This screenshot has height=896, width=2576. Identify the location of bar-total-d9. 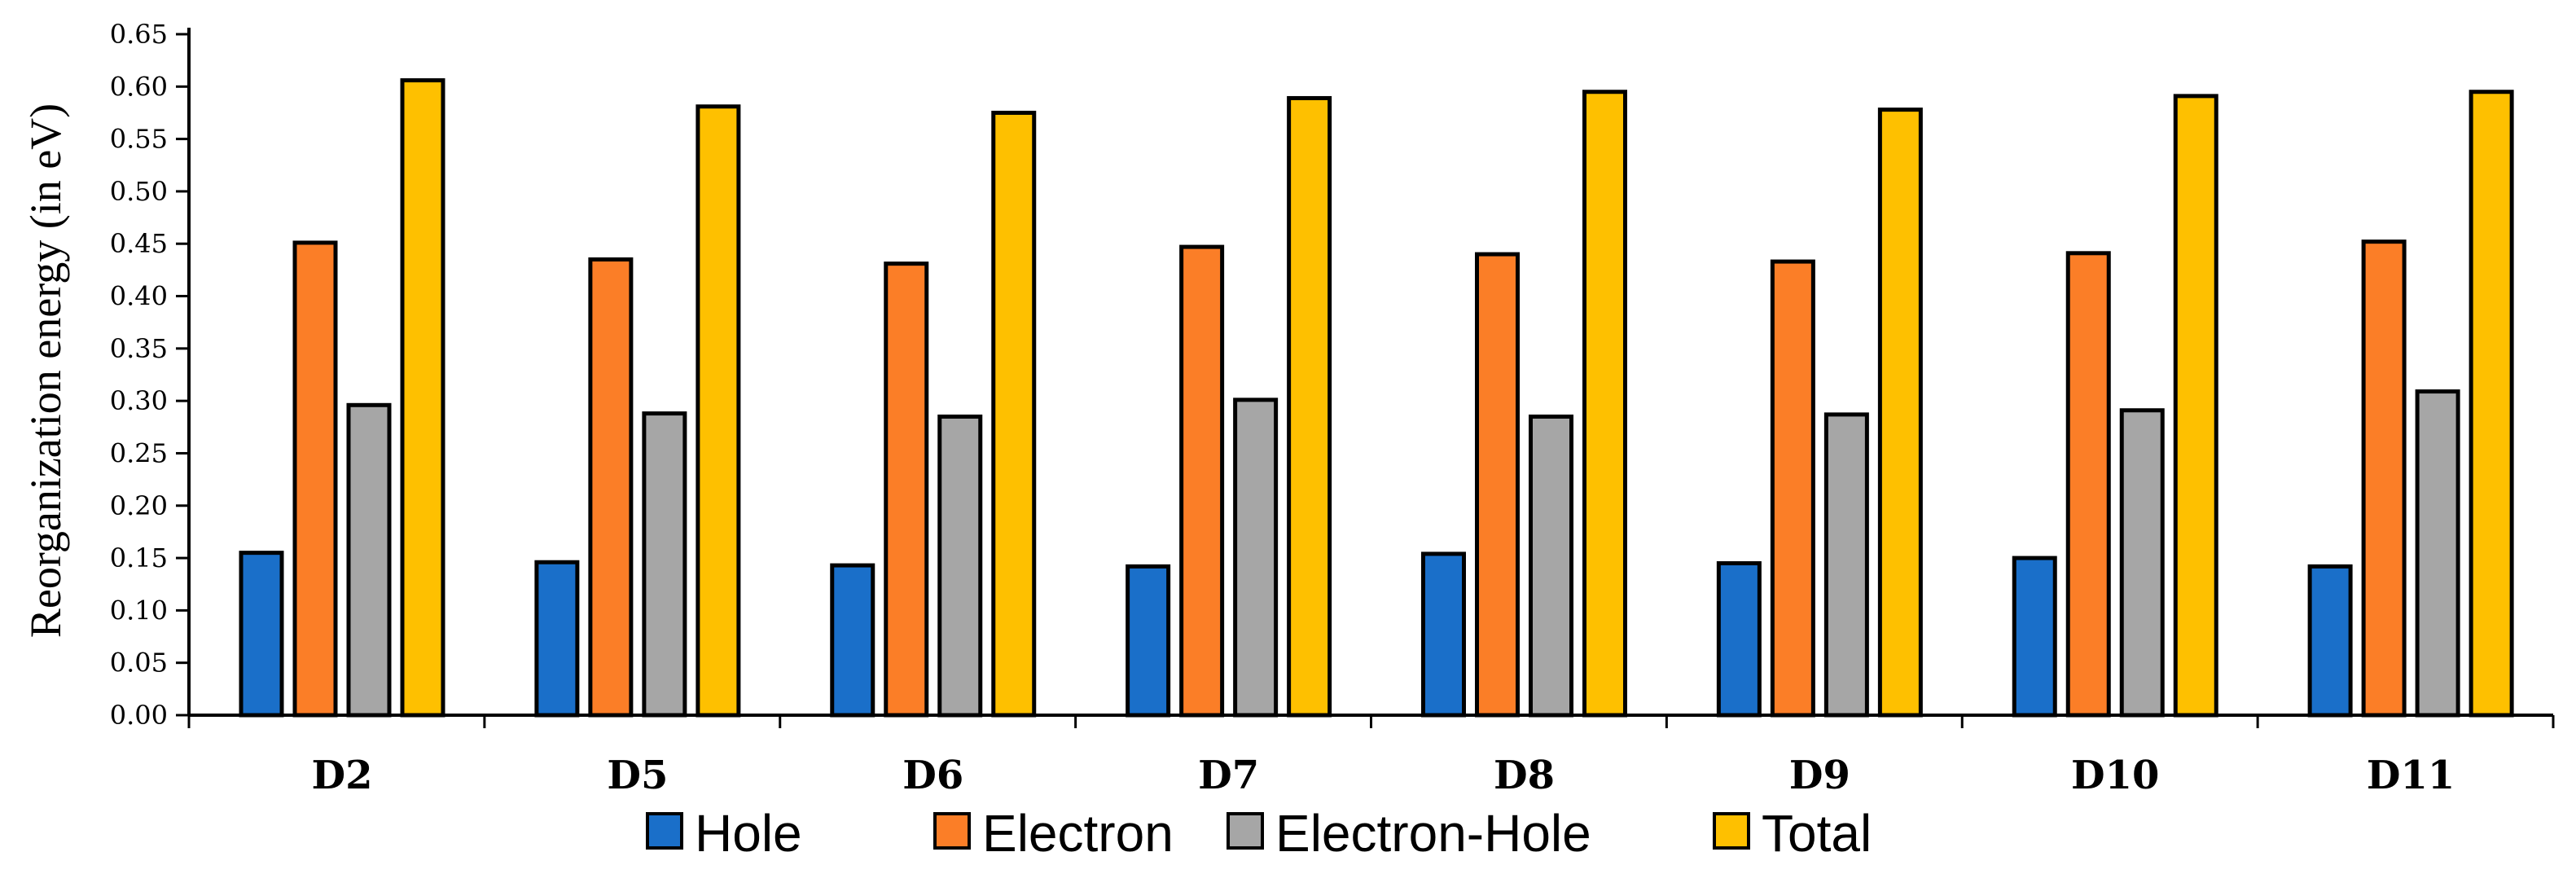
(1900, 413).